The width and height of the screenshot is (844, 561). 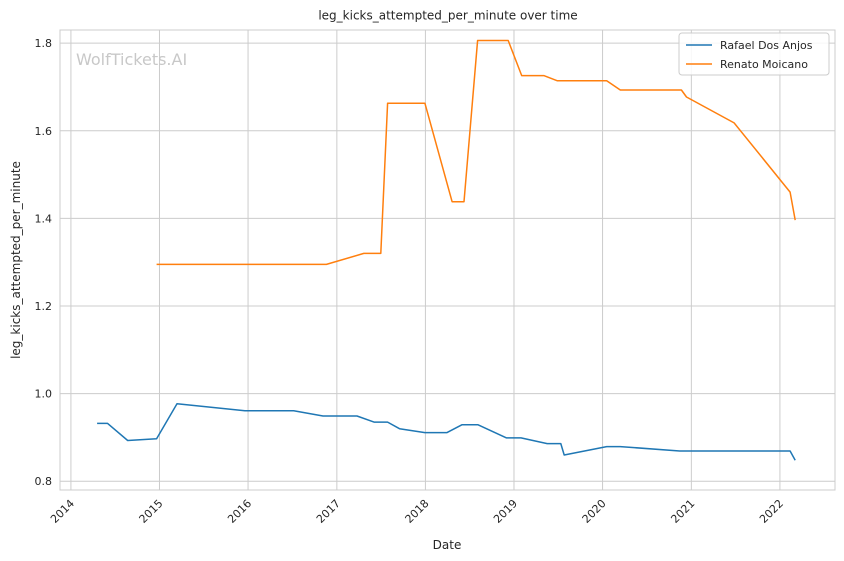 I want to click on x-tick-label: 2020, so click(x=594, y=511).